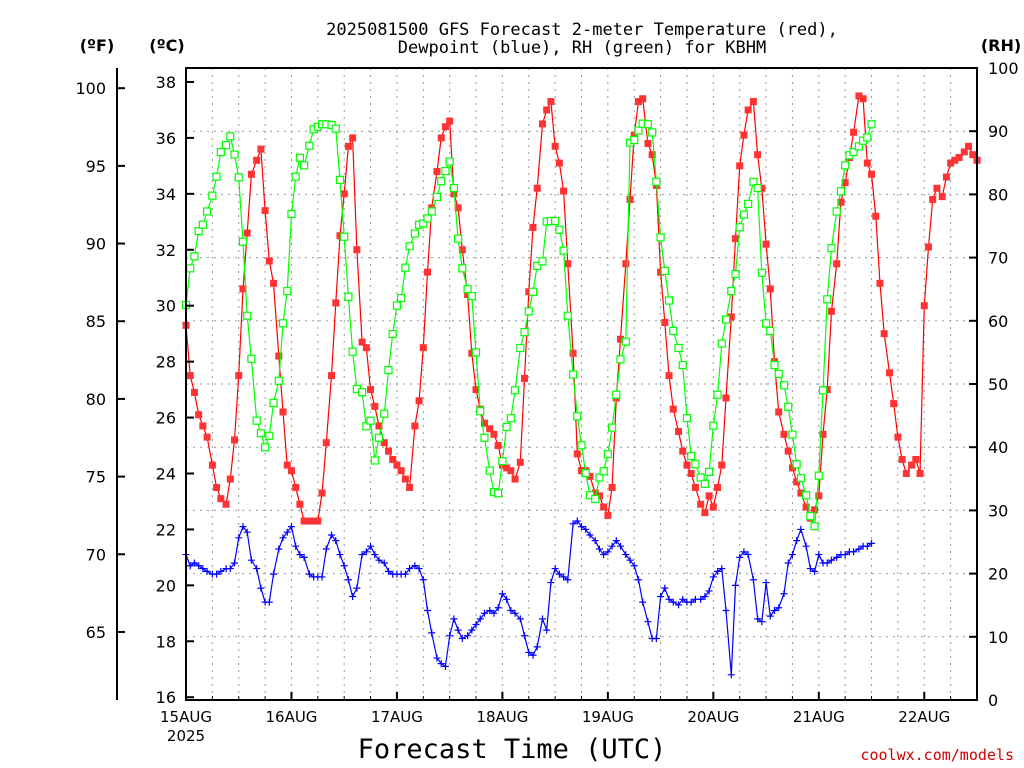 The width and height of the screenshot is (1024, 768). I want to click on tick-label-x: 16AUG, so click(291, 717).